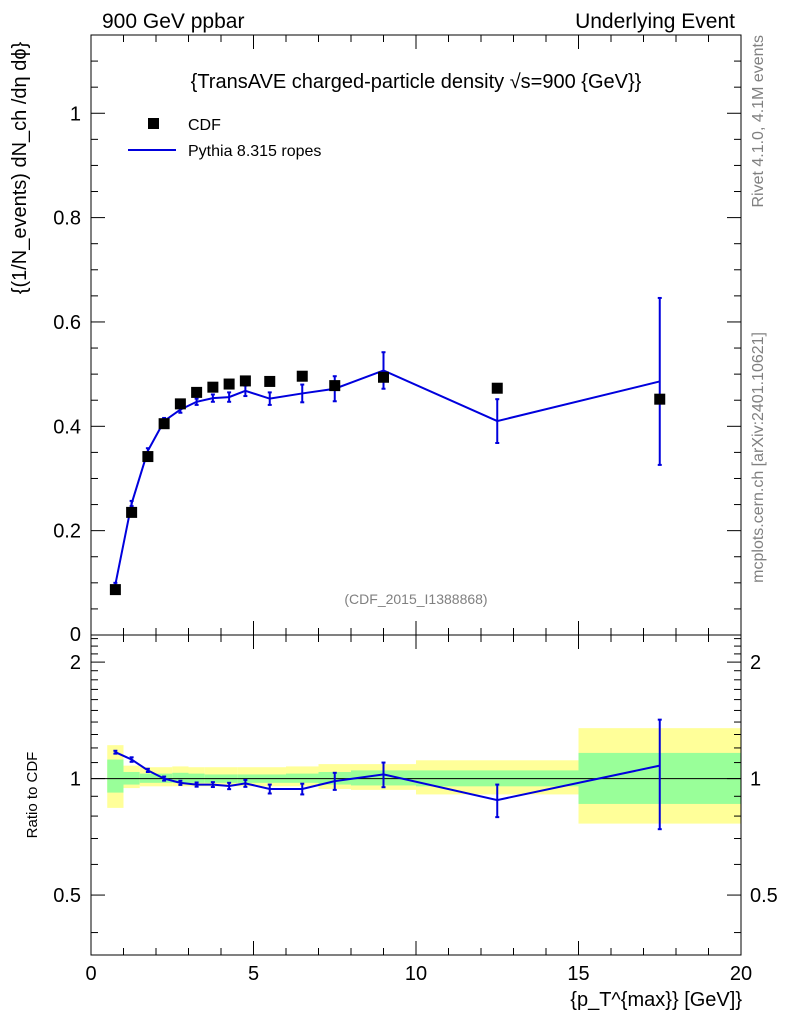 This screenshot has height=1024, width=786. What do you see at coordinates (67, 532) in the screenshot?
I see `y-tick-label-main: 0.2` at bounding box center [67, 532].